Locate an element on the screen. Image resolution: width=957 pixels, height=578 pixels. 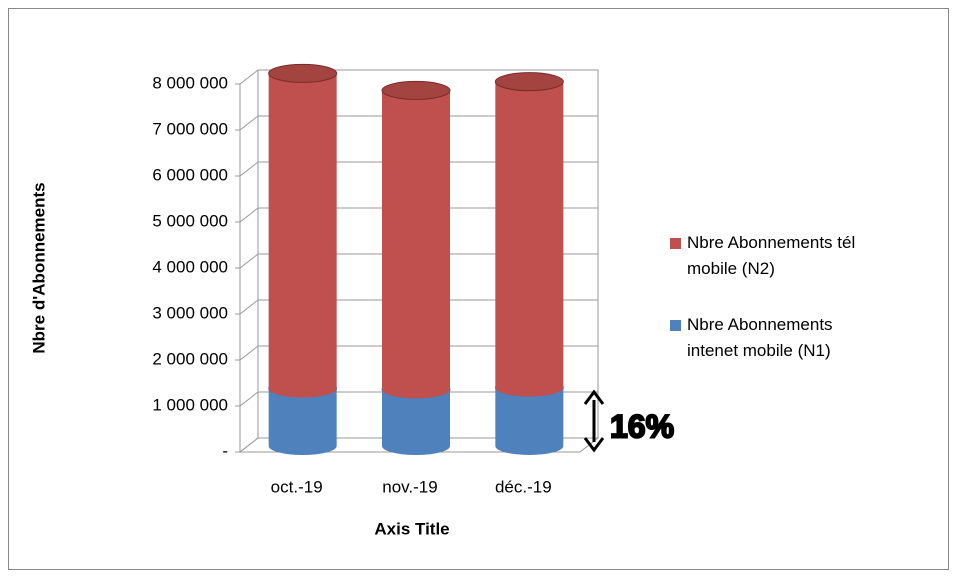
legend-item: Nbre Abonnements tél mobile (N2) is located at coordinates (773, 256).